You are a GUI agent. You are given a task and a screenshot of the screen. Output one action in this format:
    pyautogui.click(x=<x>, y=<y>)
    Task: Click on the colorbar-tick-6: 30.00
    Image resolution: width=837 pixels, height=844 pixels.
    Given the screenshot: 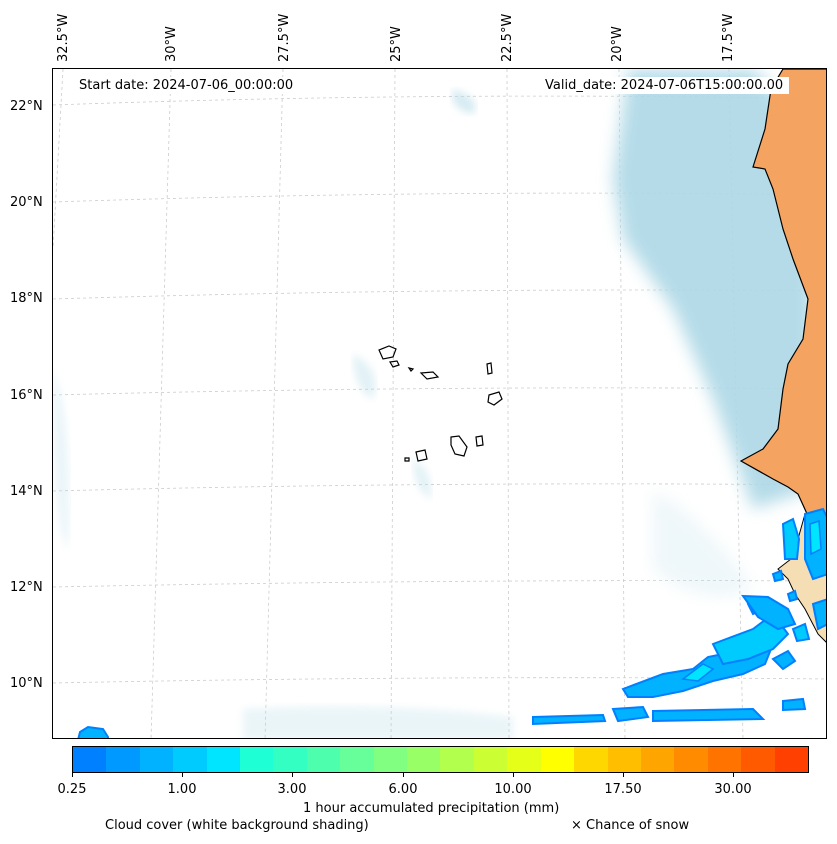 What is the action you would take?
    pyautogui.click(x=733, y=789)
    